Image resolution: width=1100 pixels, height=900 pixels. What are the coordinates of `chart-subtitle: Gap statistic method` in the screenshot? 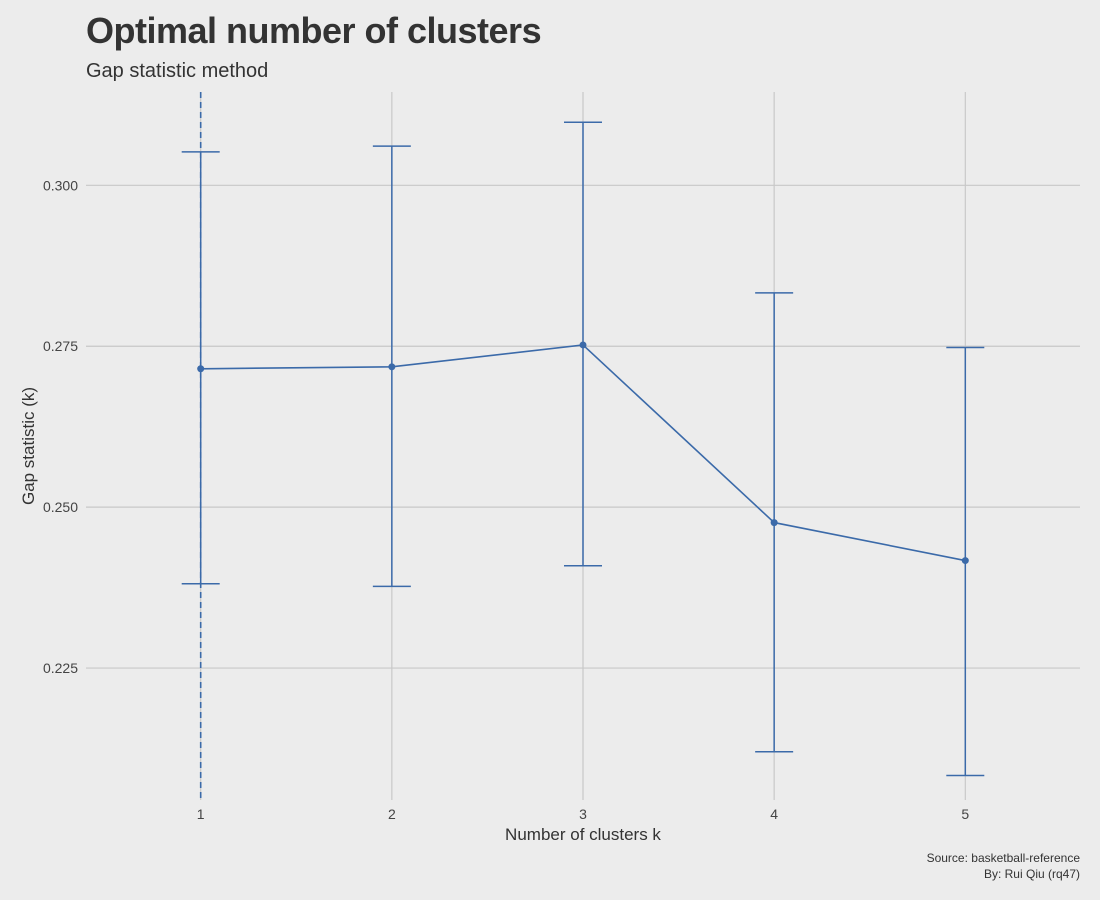 It's located at (177, 71).